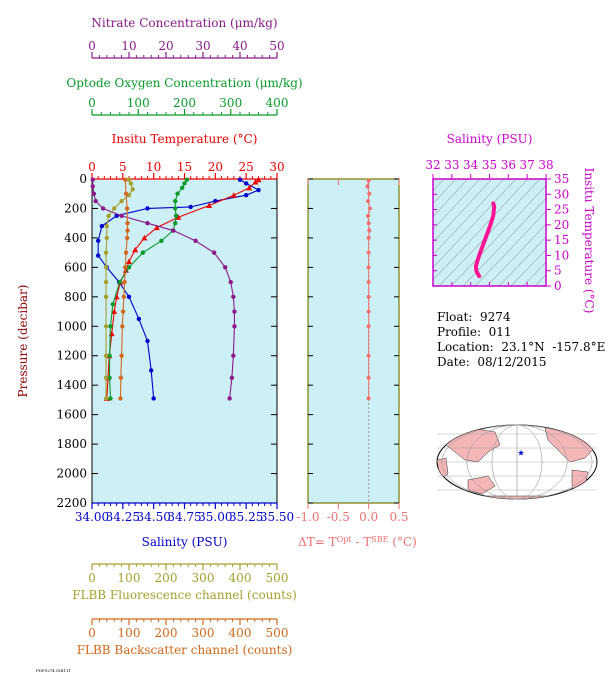 Image resolution: width=616 pixels, height=689 pixels. Describe the element at coordinates (277, 517) in the screenshot. I see `salinity-tick-label: 35.50` at that location.